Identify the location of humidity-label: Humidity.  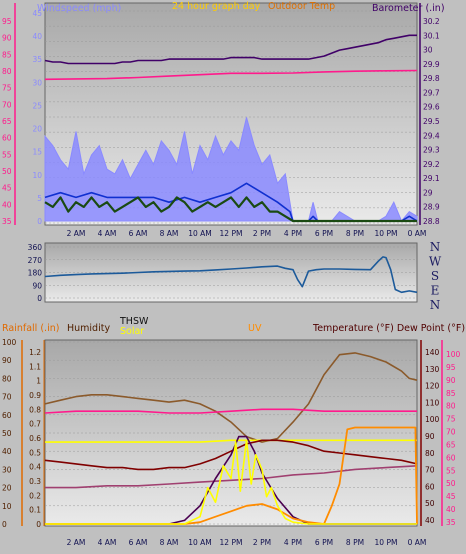
(88, 328).